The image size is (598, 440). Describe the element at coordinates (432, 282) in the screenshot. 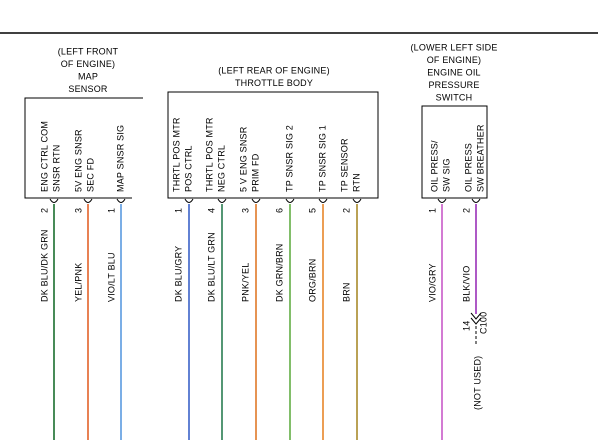

I see `wire-color-label: VIO/GRY` at that location.